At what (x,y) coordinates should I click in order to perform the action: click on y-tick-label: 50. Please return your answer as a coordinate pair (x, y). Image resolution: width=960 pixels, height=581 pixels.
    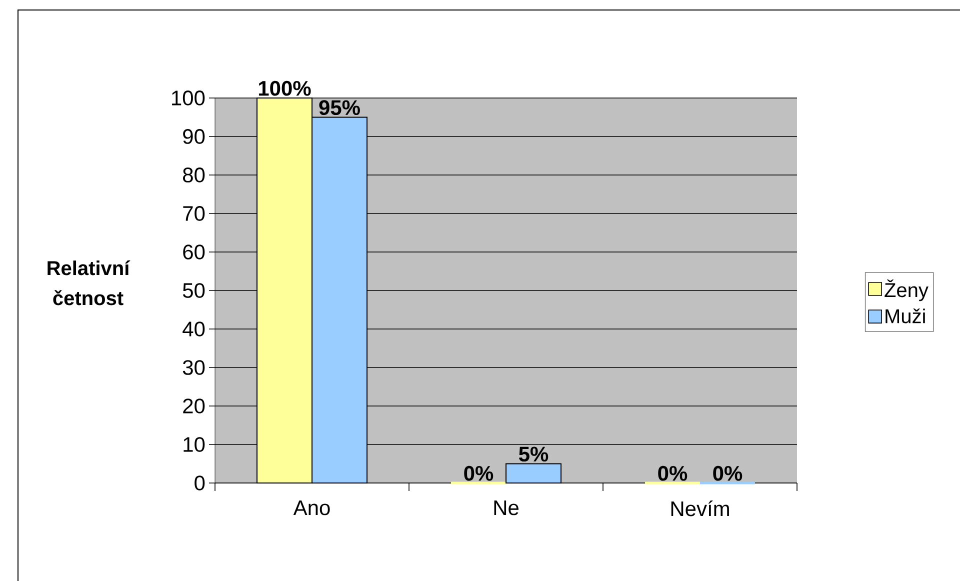
    Looking at the image, I should click on (193, 290).